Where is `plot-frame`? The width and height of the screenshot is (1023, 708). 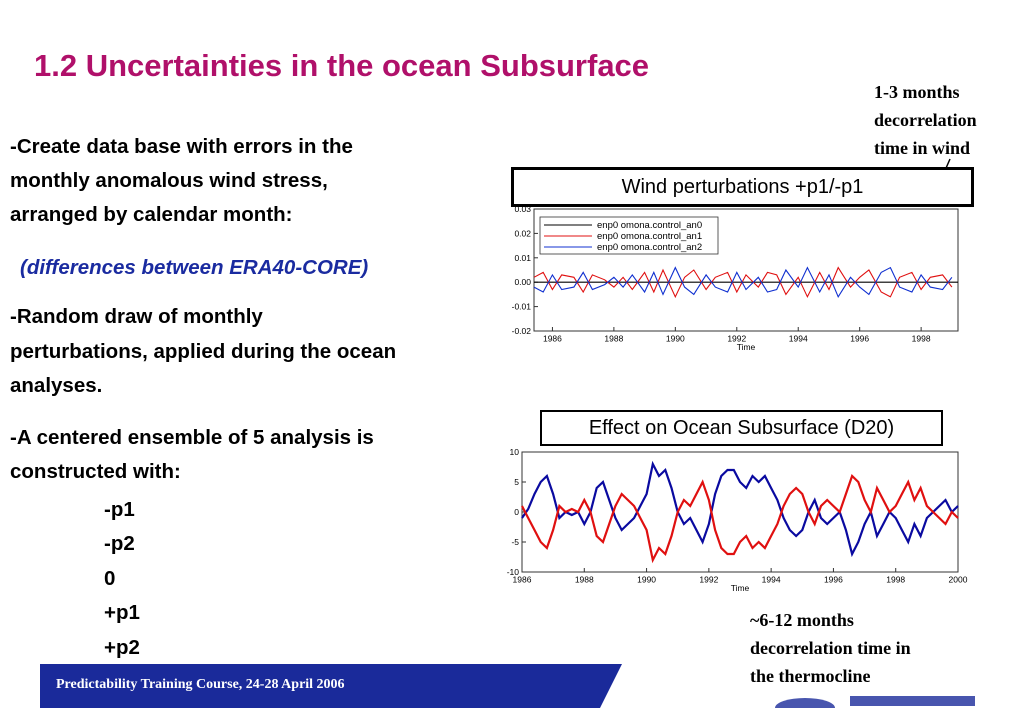 plot-frame is located at coordinates (740, 512).